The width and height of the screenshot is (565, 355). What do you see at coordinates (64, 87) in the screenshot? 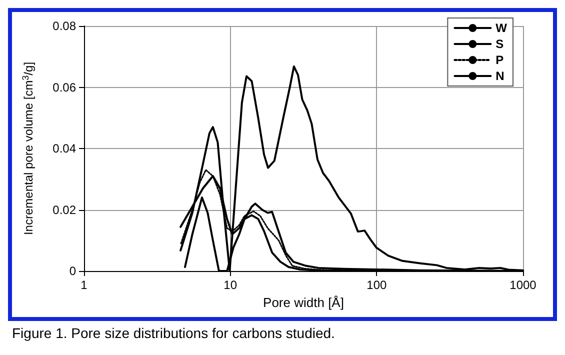
I see `y-tick-label: 0.06` at bounding box center [64, 87].